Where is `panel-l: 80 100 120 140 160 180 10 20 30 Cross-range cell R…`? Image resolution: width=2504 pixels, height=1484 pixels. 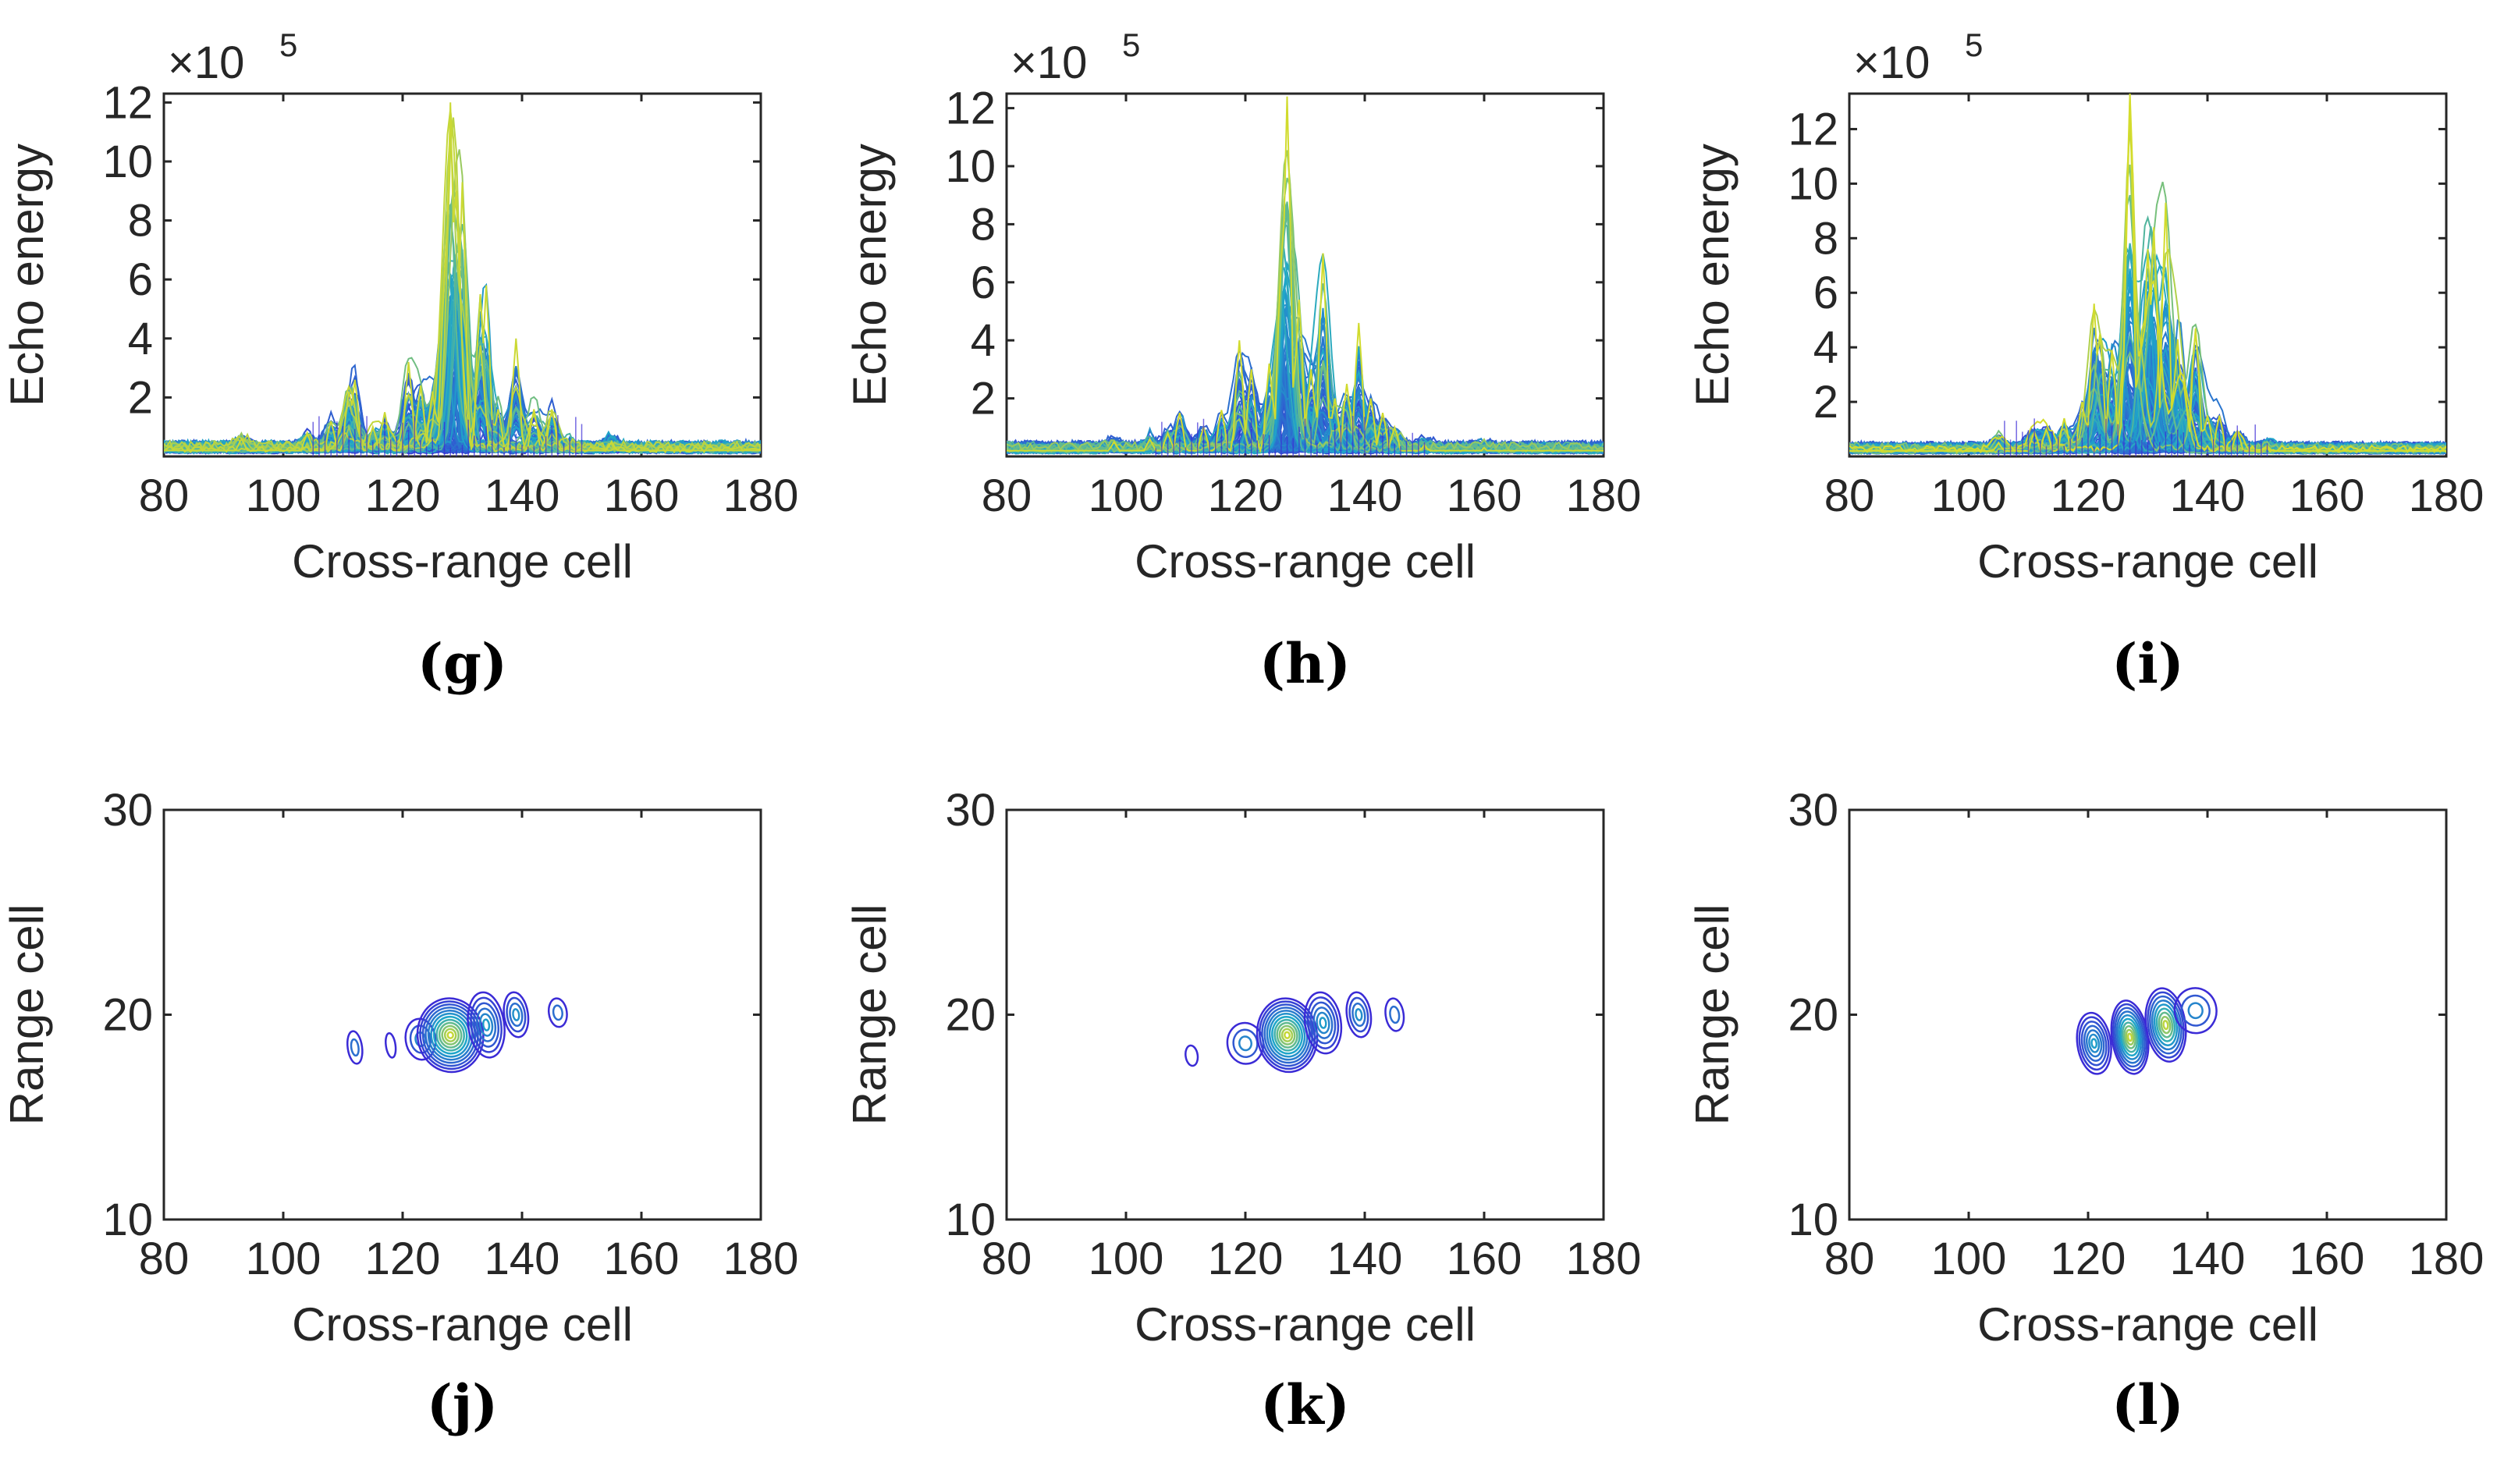 panel-l: 80 100 120 140 160 180 10 20 30 Cross-range cell R… is located at coordinates (2085, 1111).